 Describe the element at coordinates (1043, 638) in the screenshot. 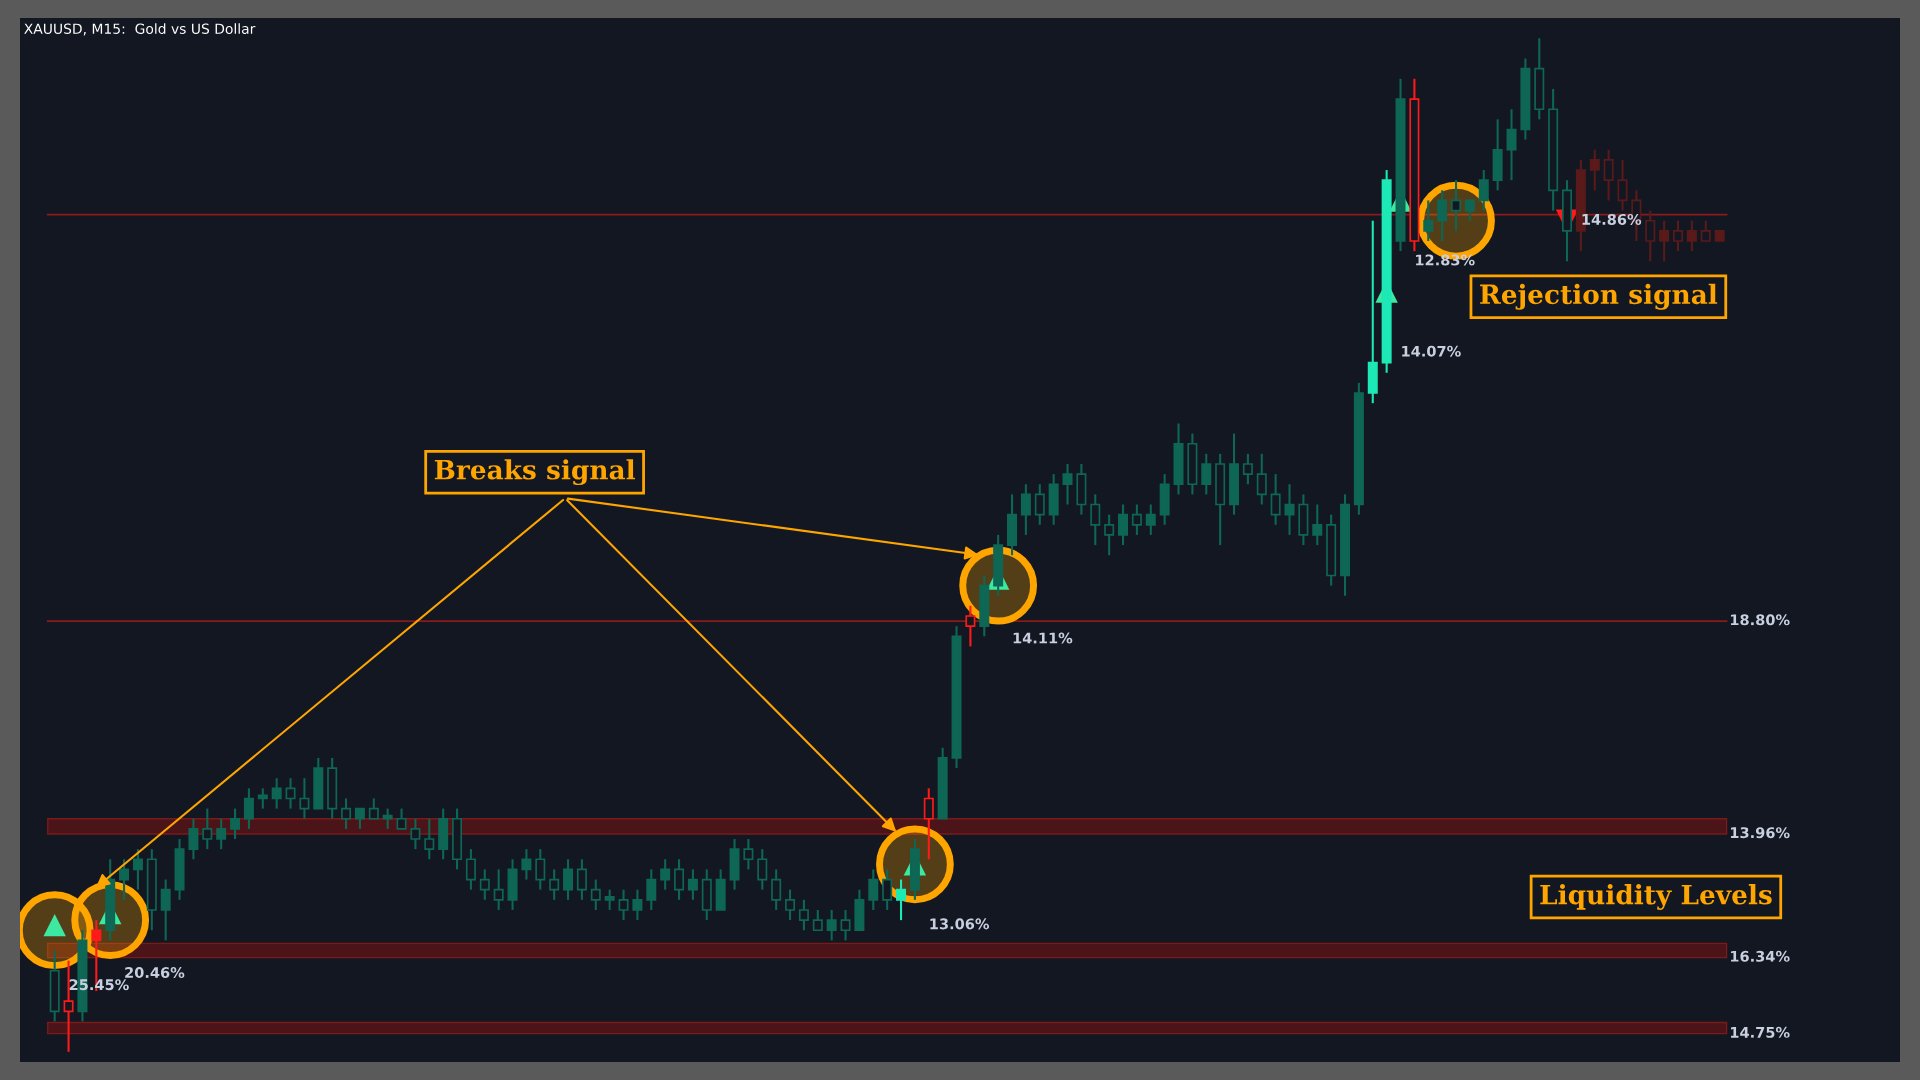

I see `annotation: 14.11%` at that location.